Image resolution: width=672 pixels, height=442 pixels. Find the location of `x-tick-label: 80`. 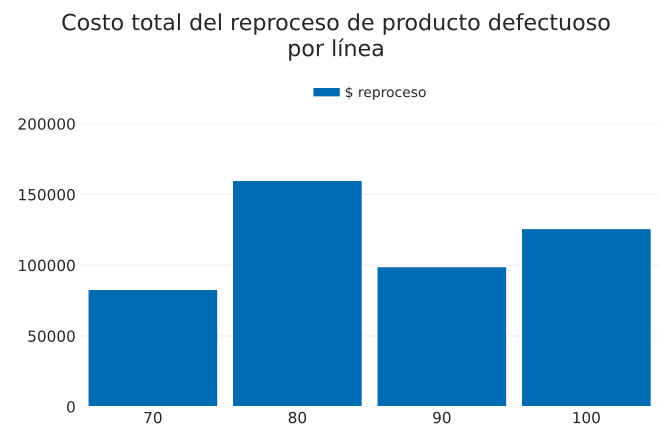

x-tick-label: 80 is located at coordinates (297, 418).